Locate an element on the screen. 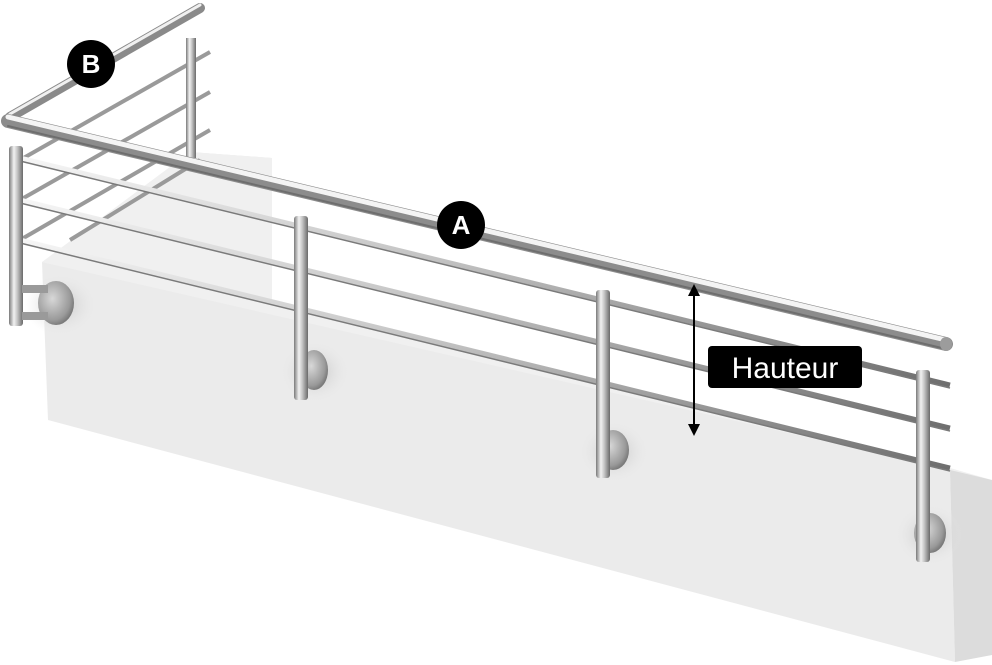 The image size is (992, 665). marker-a-label: A is located at coordinates (461, 225).